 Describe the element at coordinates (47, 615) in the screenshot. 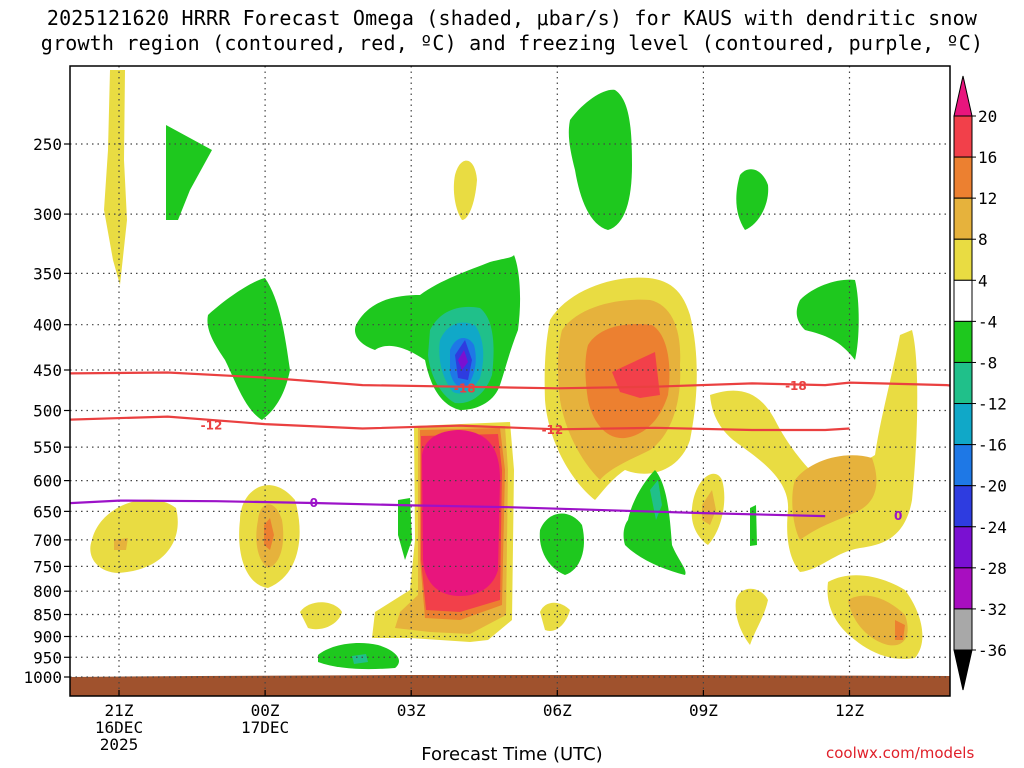

I see `y-tick-label: 850` at that location.